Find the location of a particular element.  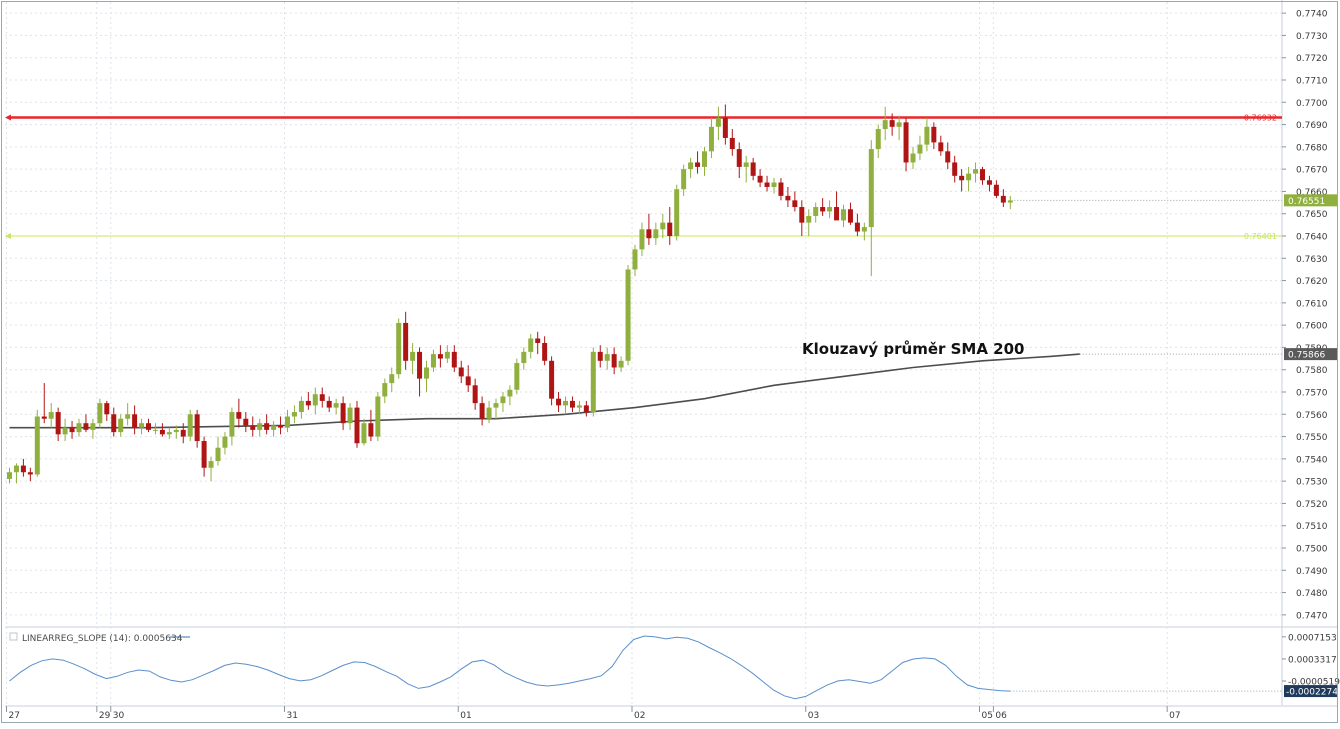

indicator-line is located at coordinates (510, 667).